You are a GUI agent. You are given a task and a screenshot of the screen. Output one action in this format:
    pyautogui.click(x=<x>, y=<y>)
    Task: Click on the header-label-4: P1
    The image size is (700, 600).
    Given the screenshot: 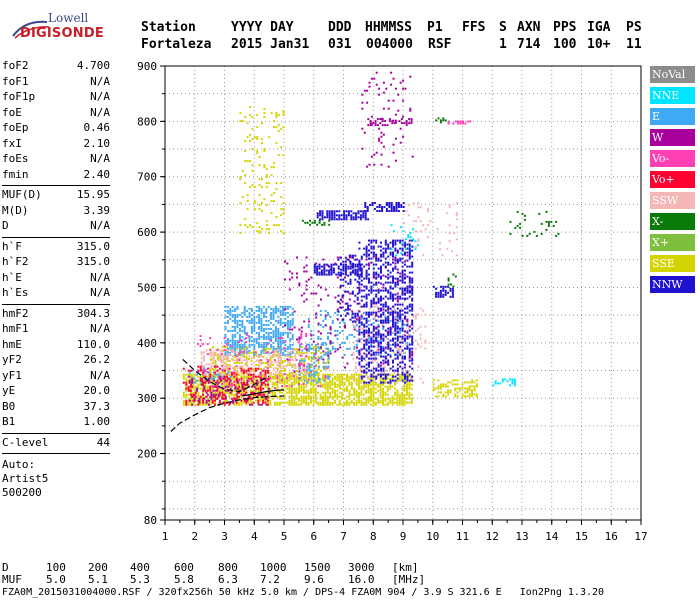 What is the action you would take?
    pyautogui.click(x=435, y=27)
    